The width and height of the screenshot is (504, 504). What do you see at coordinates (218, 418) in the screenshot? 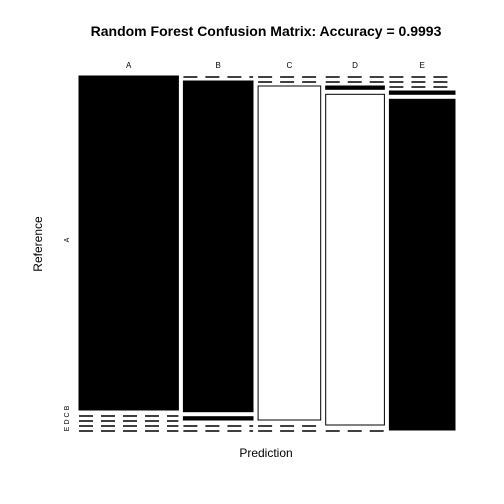
I see `tile-b-c` at bounding box center [218, 418].